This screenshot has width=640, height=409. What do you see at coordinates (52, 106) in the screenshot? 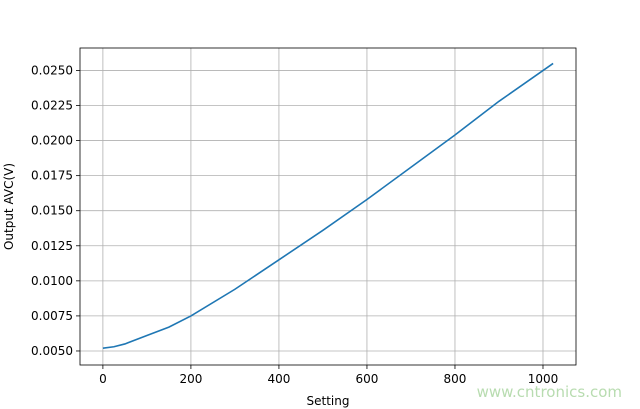
I see `y-tick-label: 0.0225` at bounding box center [52, 106].